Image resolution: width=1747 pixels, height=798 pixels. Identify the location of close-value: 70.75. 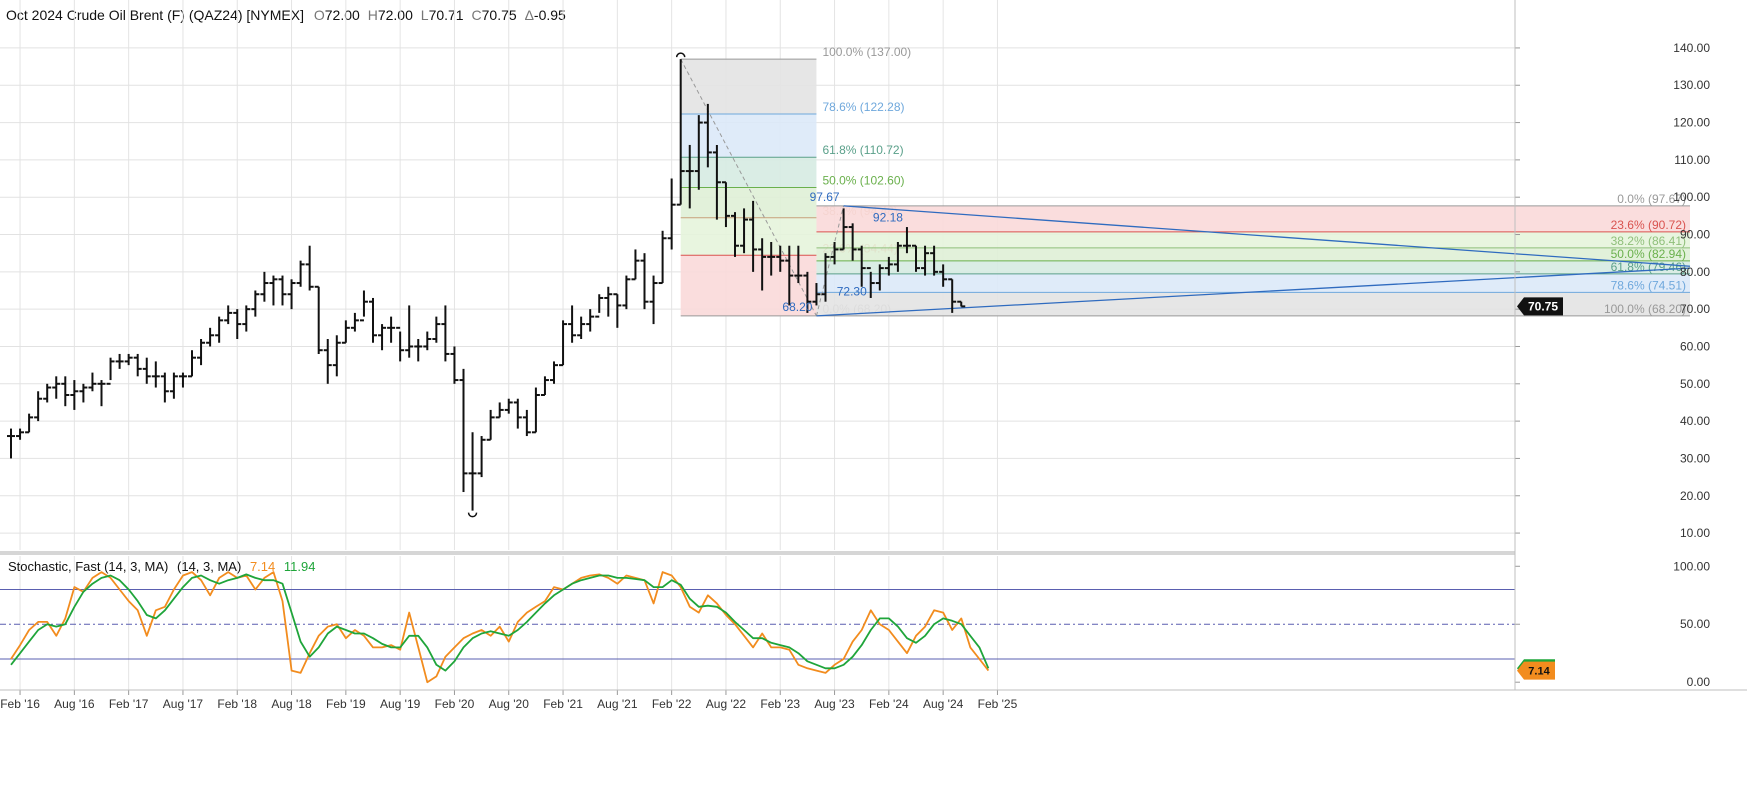
(499, 15).